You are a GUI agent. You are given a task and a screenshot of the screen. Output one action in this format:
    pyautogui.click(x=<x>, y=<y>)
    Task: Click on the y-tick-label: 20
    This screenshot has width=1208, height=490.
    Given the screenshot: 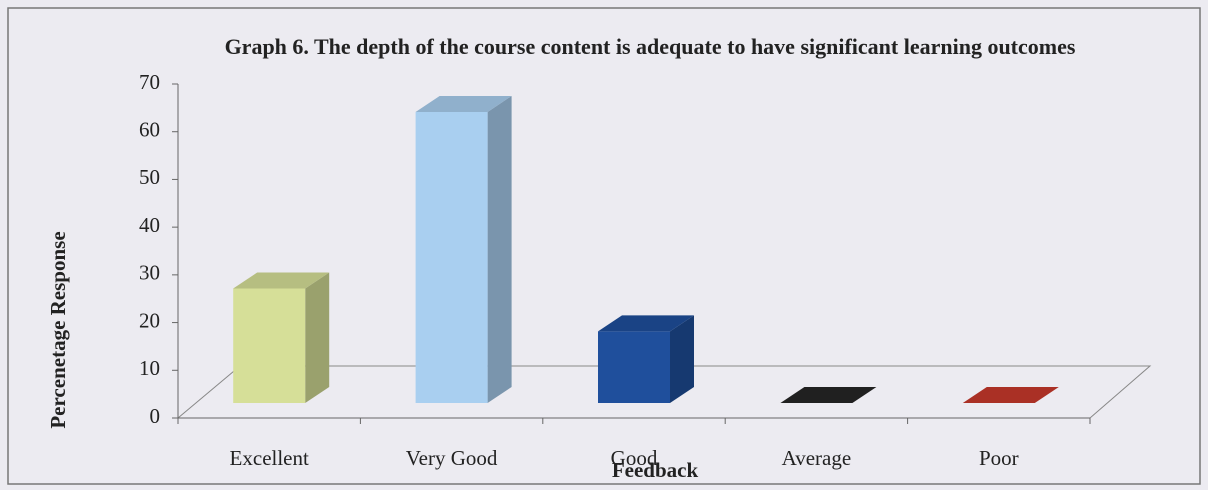 What is the action you would take?
    pyautogui.click(x=149, y=320)
    